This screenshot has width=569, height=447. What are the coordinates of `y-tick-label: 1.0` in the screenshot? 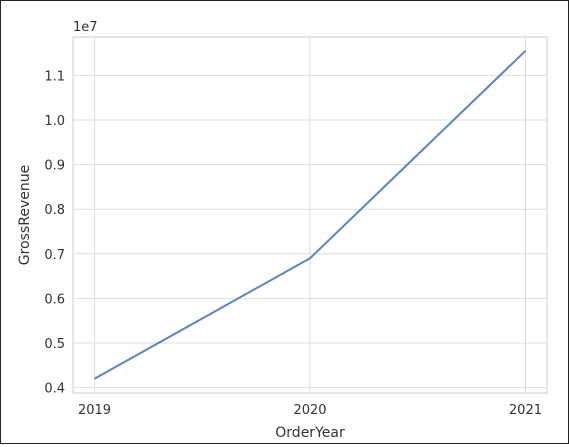 It's located at (54, 121).